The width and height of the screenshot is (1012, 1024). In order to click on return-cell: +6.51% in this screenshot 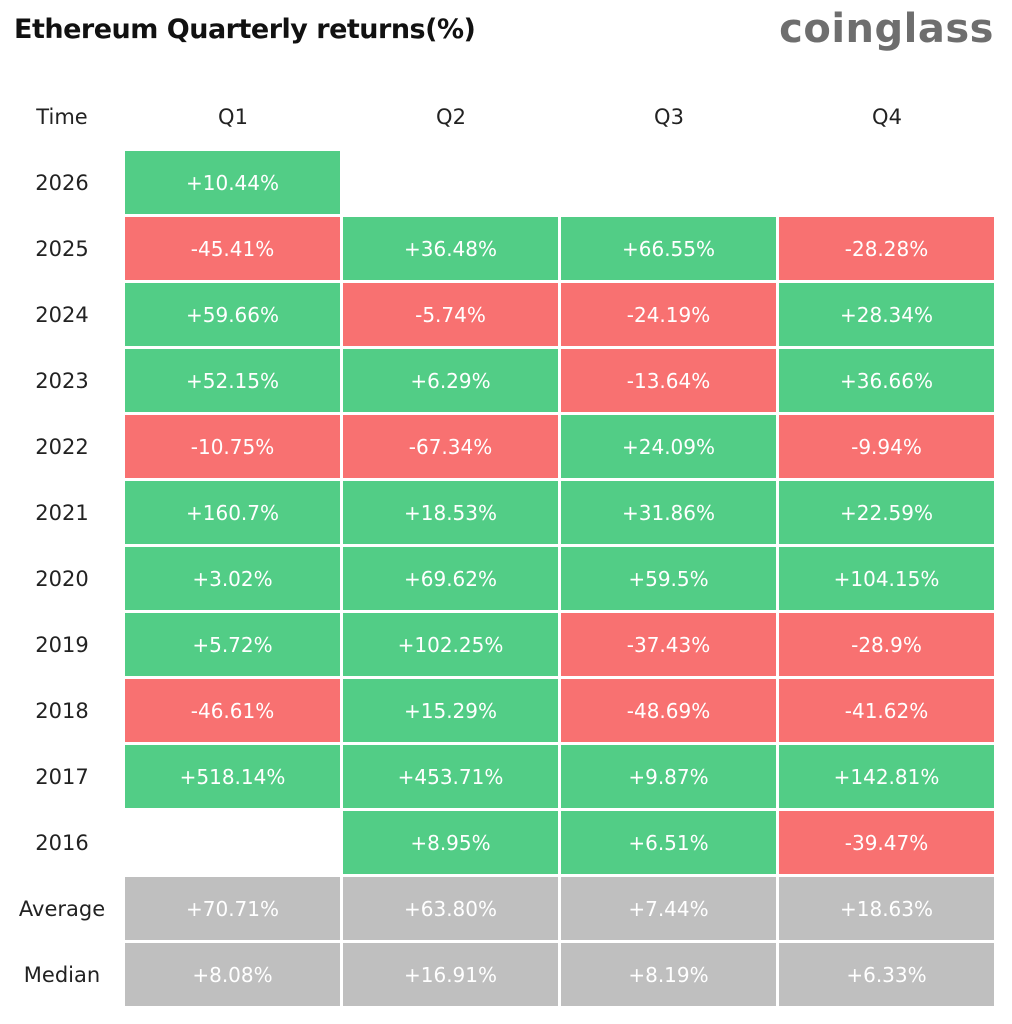, I will do `click(668, 842)`.